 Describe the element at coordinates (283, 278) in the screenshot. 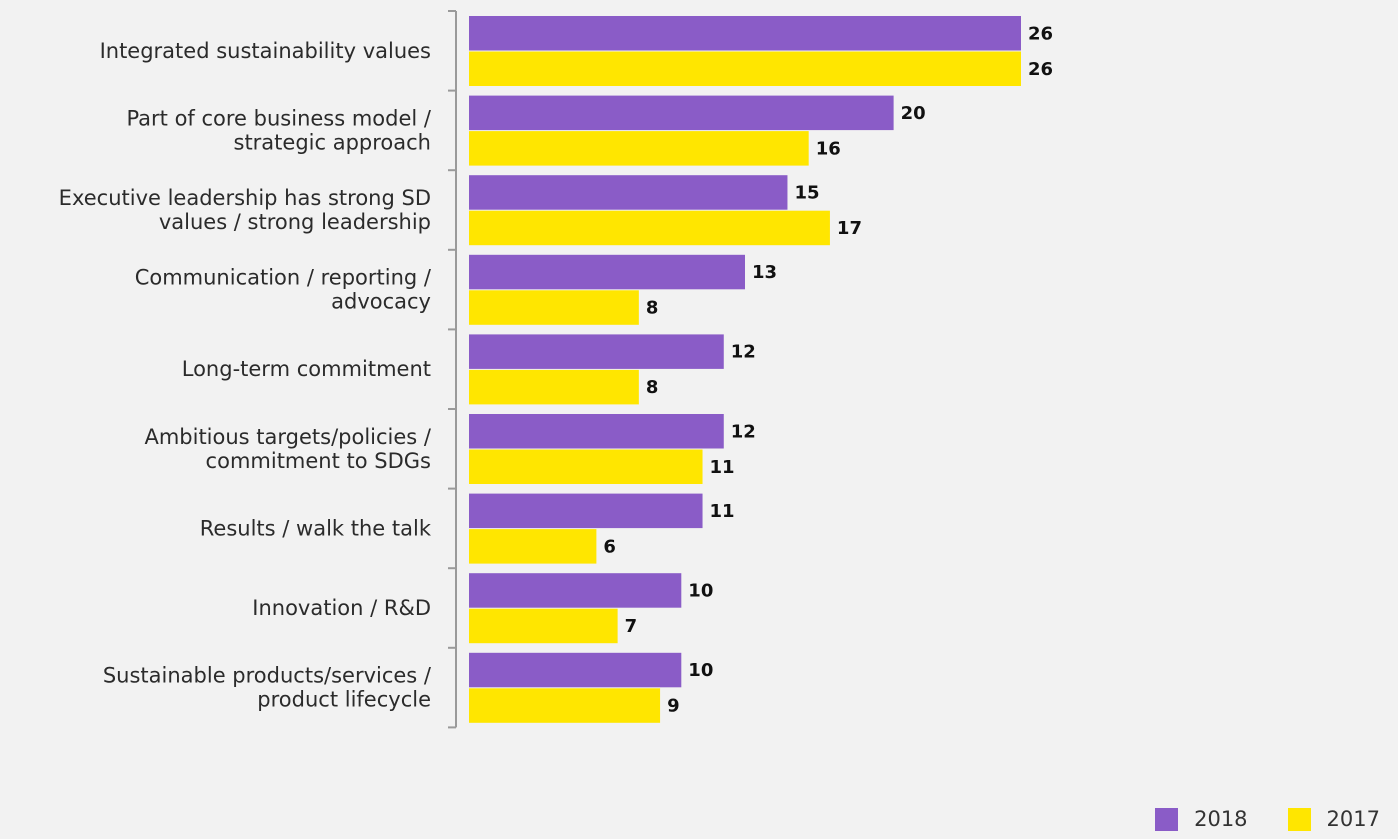

I see `category-label-line: Communication / reporting /` at that location.